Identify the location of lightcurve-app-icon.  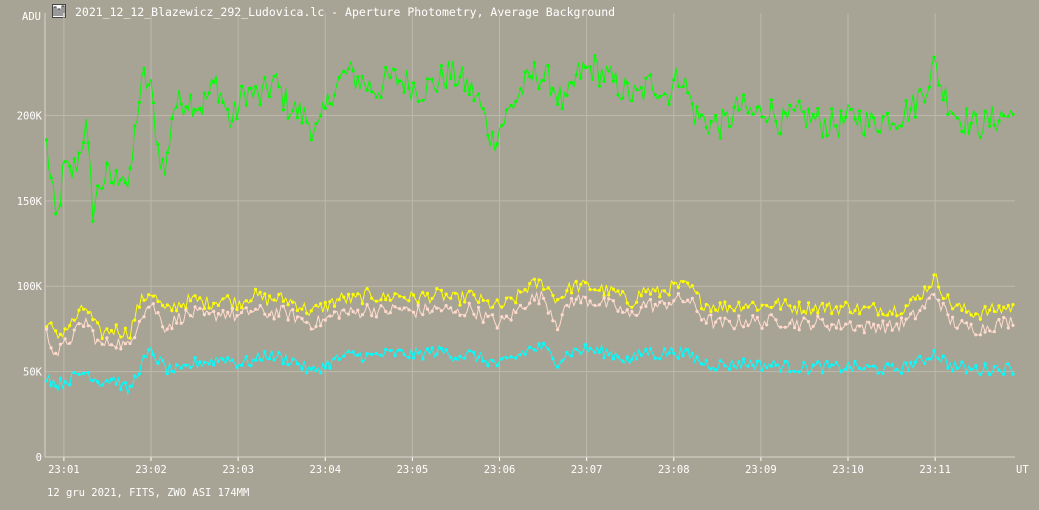
(59, 11).